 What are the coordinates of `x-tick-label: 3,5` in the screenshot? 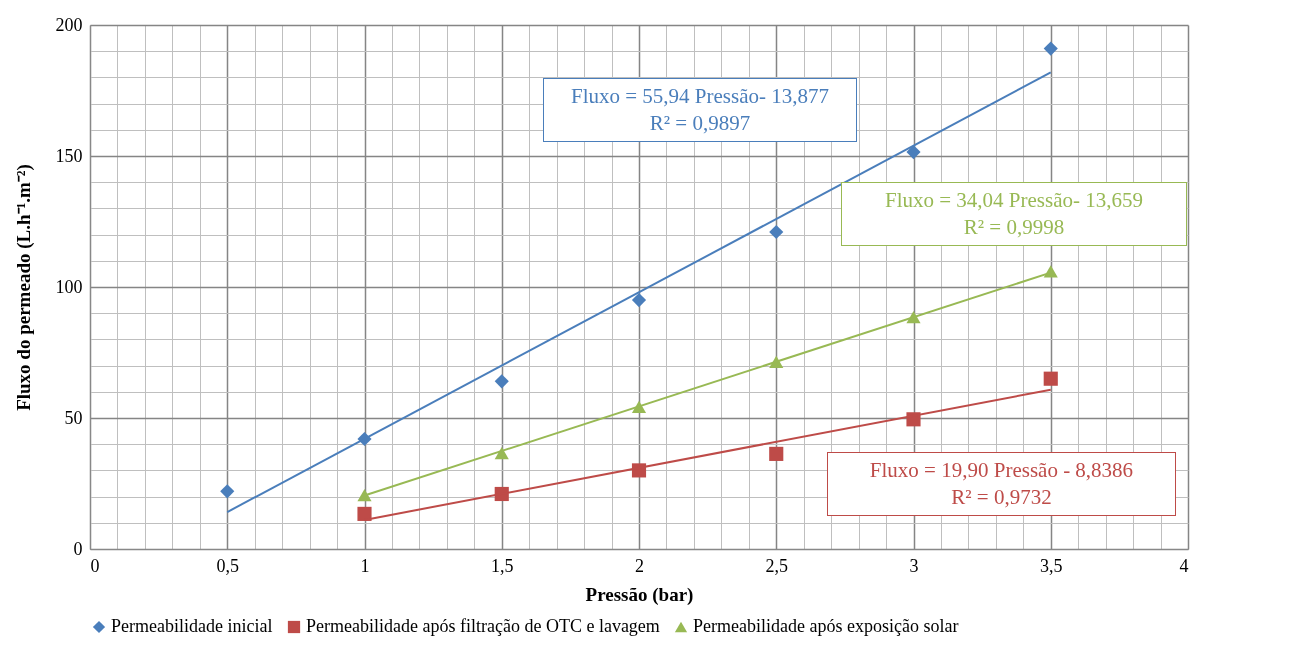 It's located at (1051, 565).